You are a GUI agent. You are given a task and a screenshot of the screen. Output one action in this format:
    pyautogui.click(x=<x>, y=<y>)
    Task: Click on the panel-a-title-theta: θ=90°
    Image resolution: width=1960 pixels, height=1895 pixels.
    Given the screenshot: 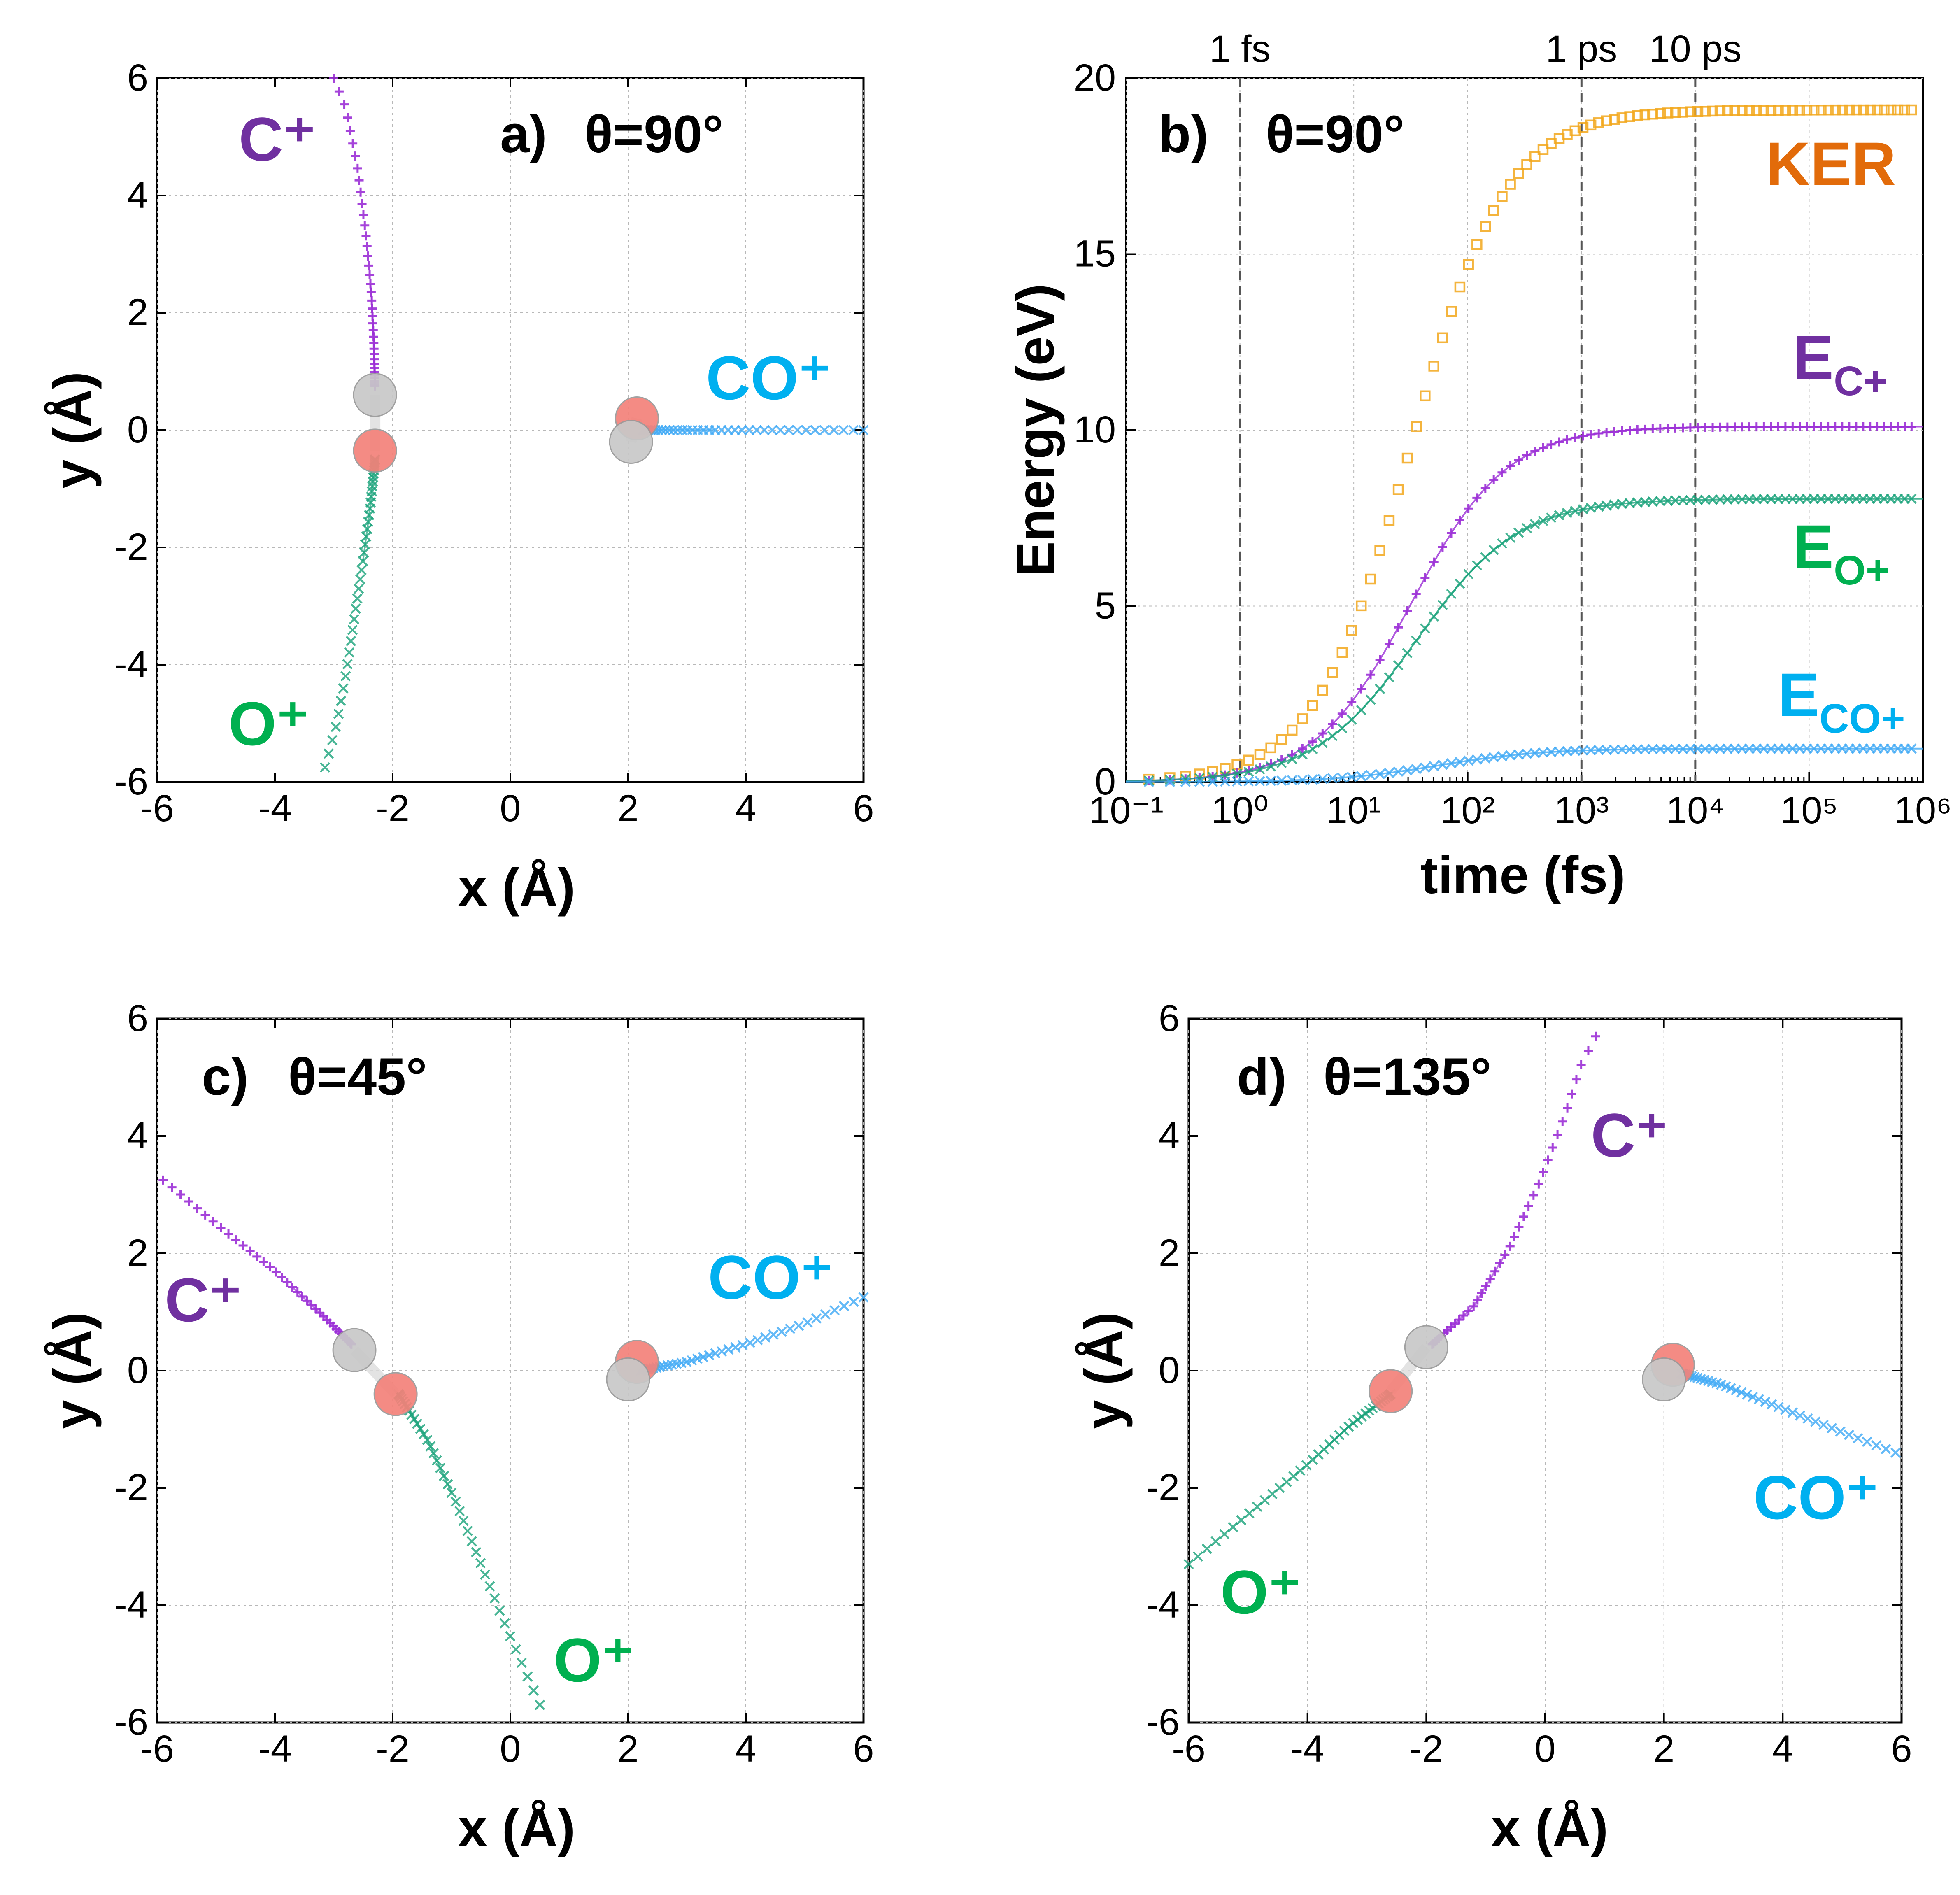 What is the action you would take?
    pyautogui.click(x=654, y=134)
    